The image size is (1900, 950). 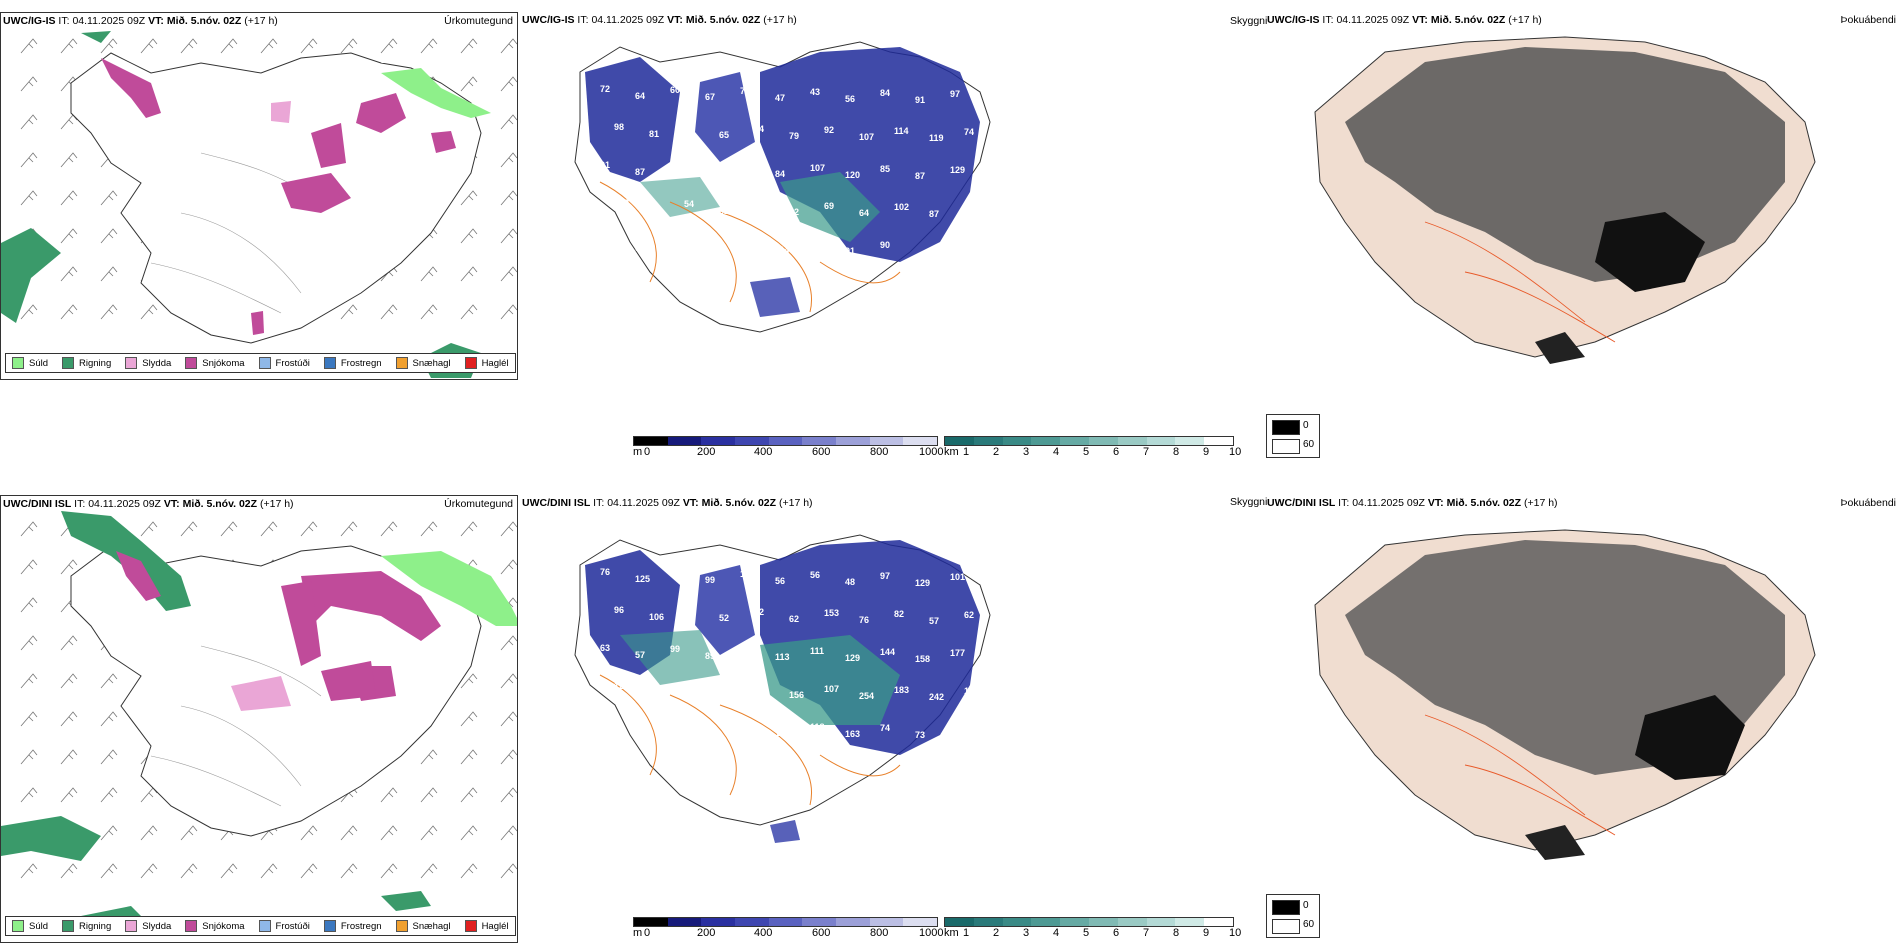 What do you see at coordinates (284, 926) in the screenshot?
I see `legend-item: Frostúði` at bounding box center [284, 926].